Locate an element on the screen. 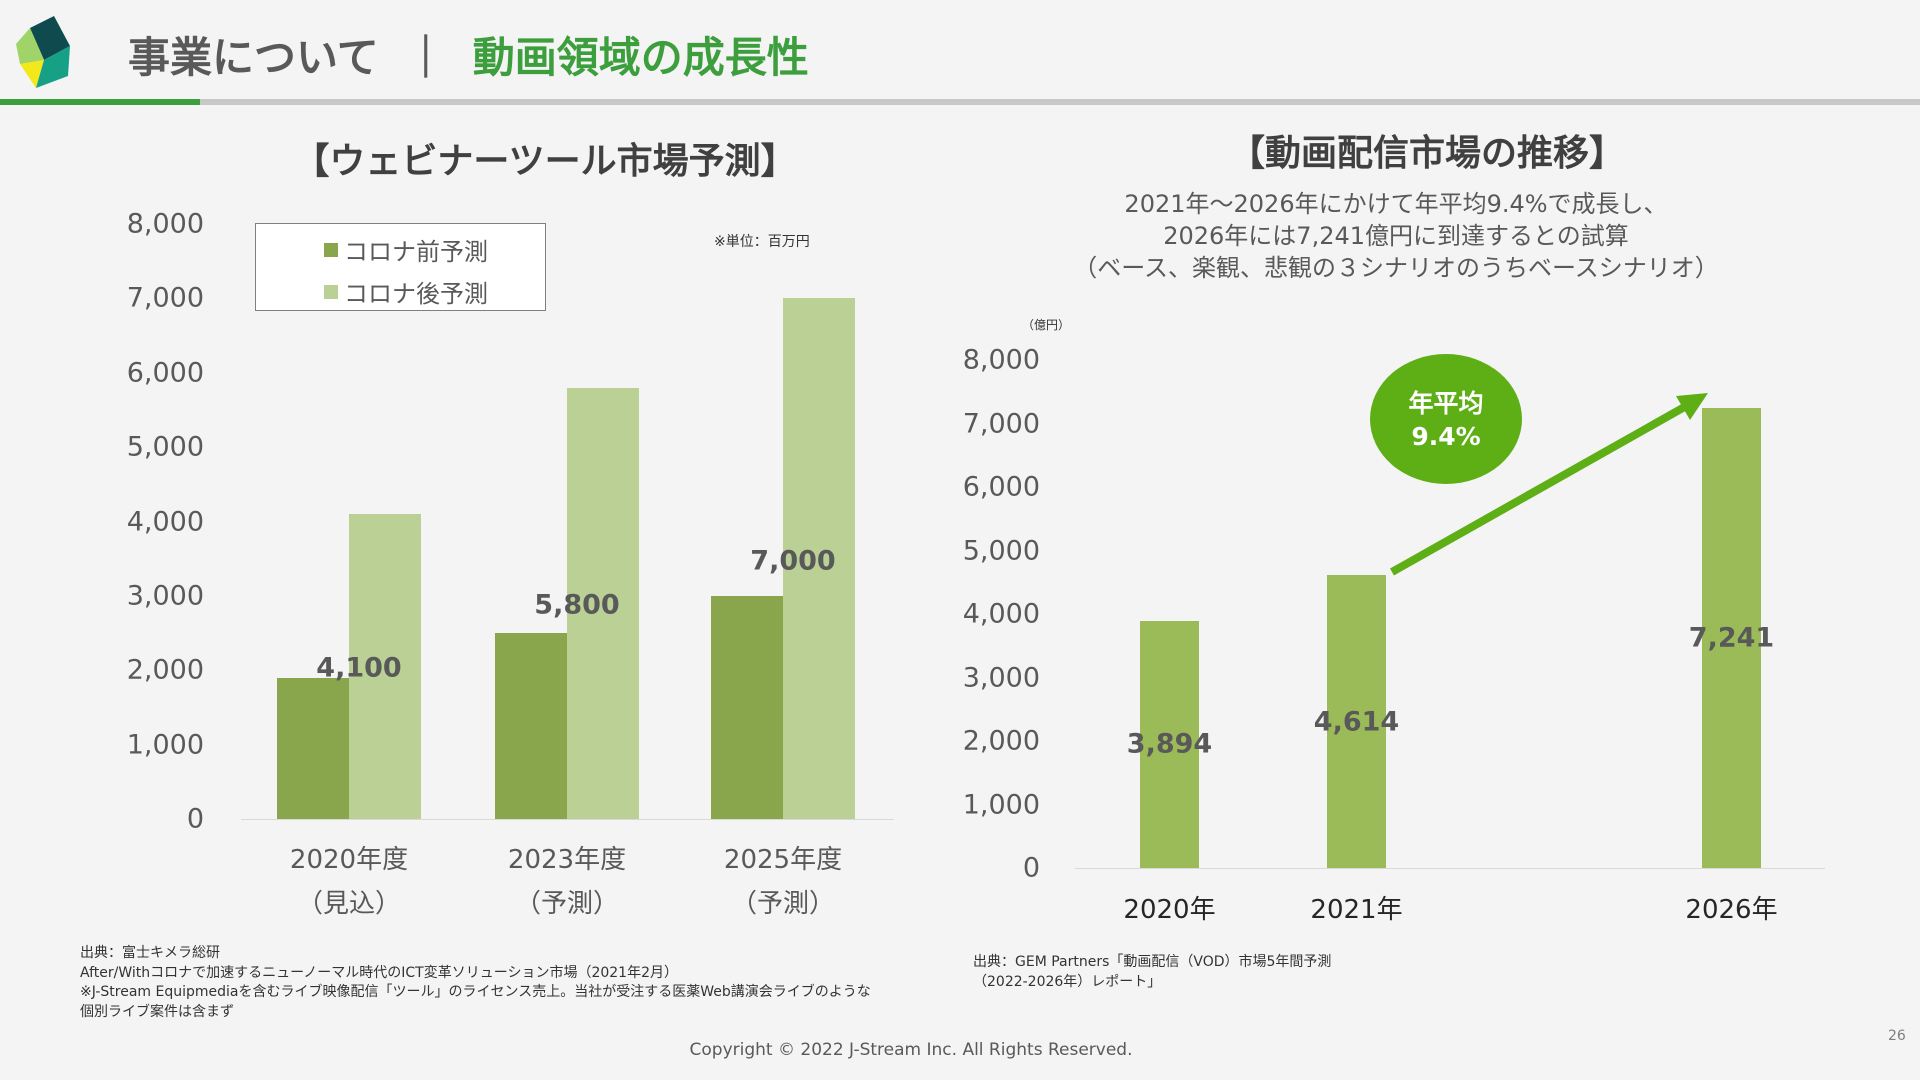 Image resolution: width=1920 pixels, height=1080 pixels. cagr-bubble is located at coordinates (1446, 419).